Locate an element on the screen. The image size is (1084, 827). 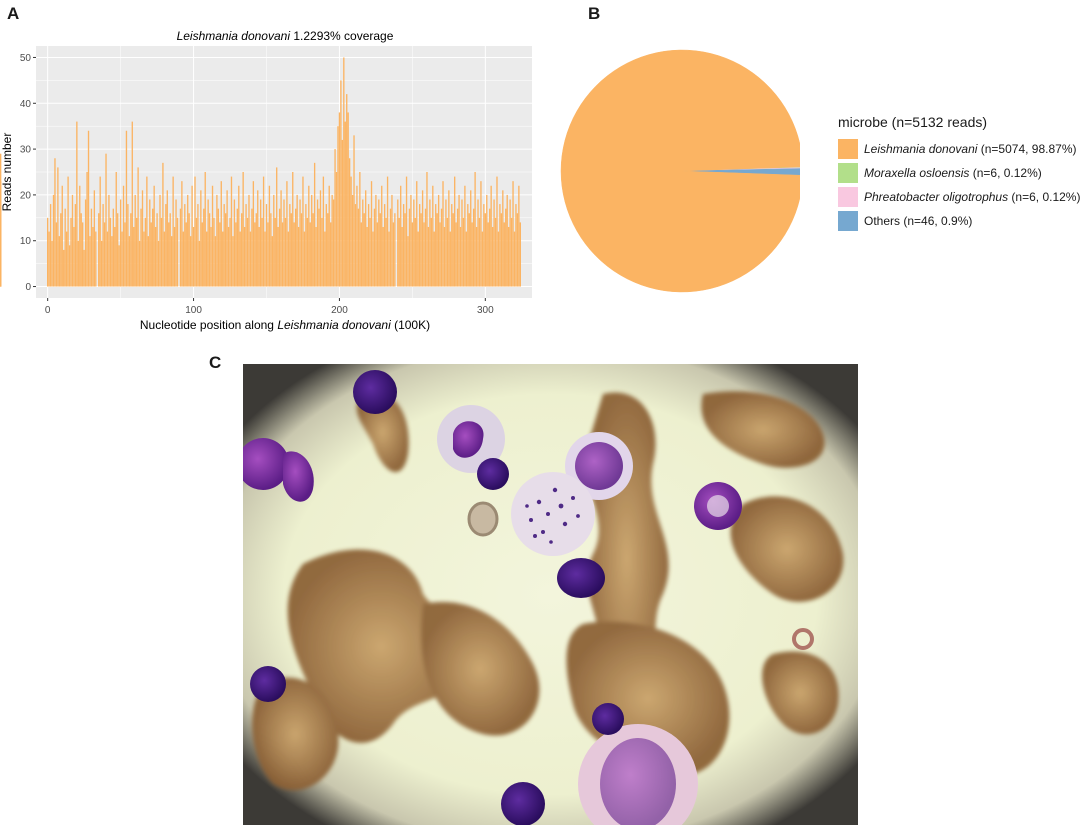
legend-label: Phreatobacter oligotrophus (n=6, 0.12%) is located at coordinates (972, 197).